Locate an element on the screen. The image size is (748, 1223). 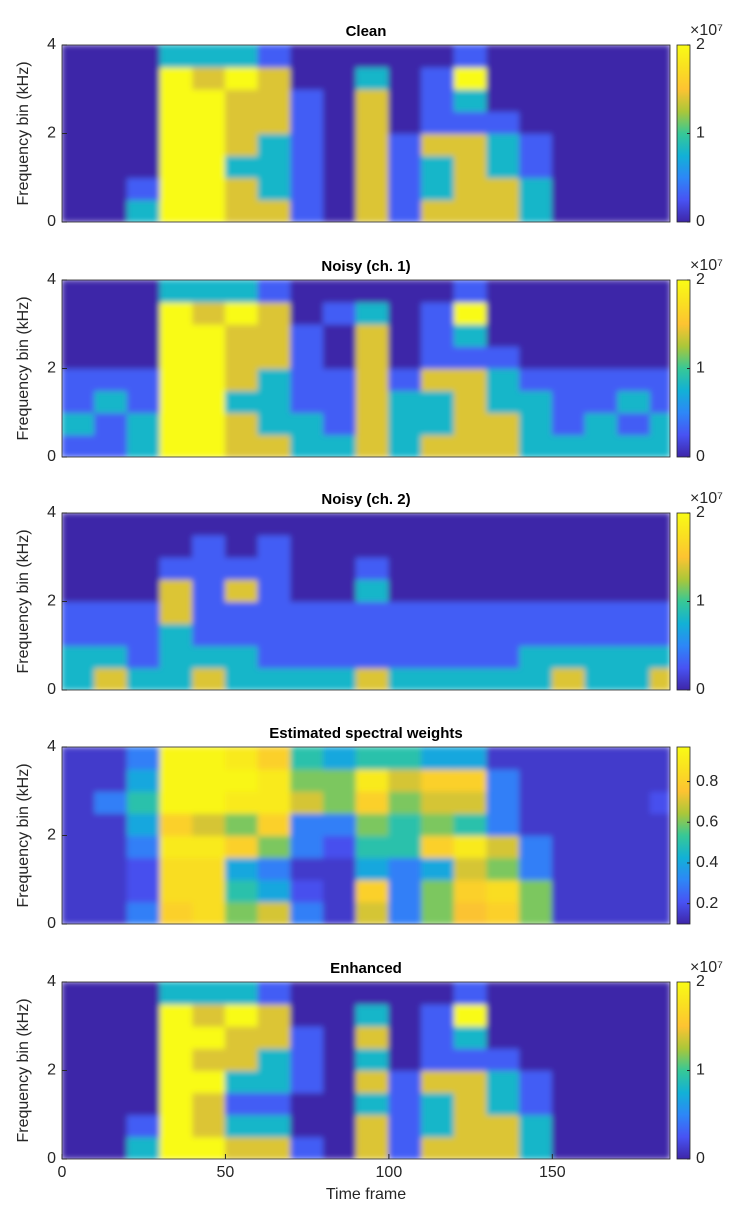
colorbar-tick-label: 2 is located at coordinates (700, 512).